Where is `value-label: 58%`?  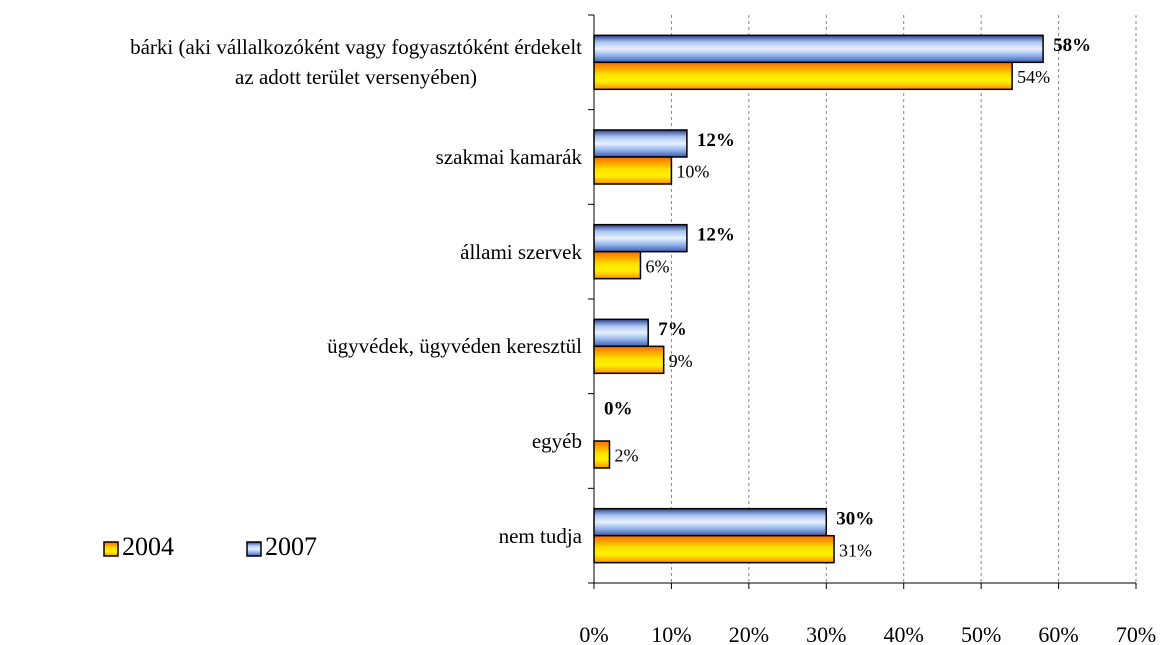
value-label: 58% is located at coordinates (1072, 45).